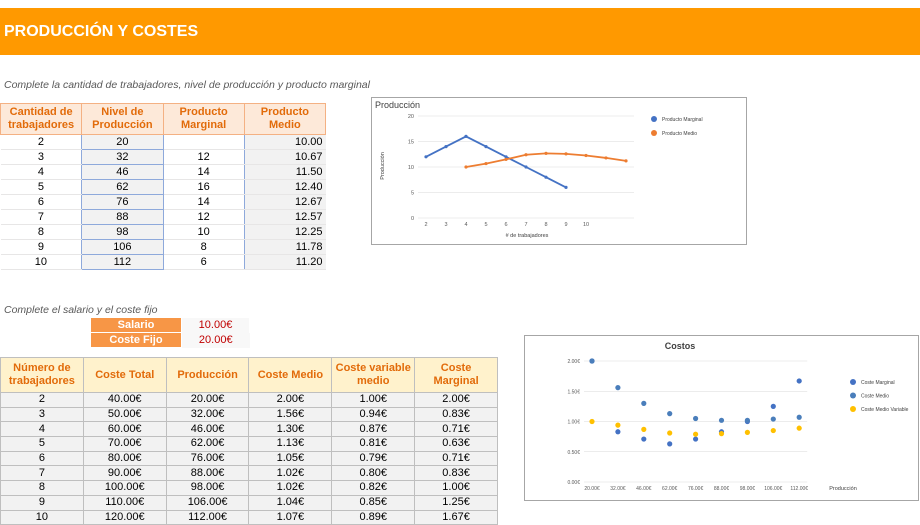  I want to click on cell: 98.00€, so click(207, 488).